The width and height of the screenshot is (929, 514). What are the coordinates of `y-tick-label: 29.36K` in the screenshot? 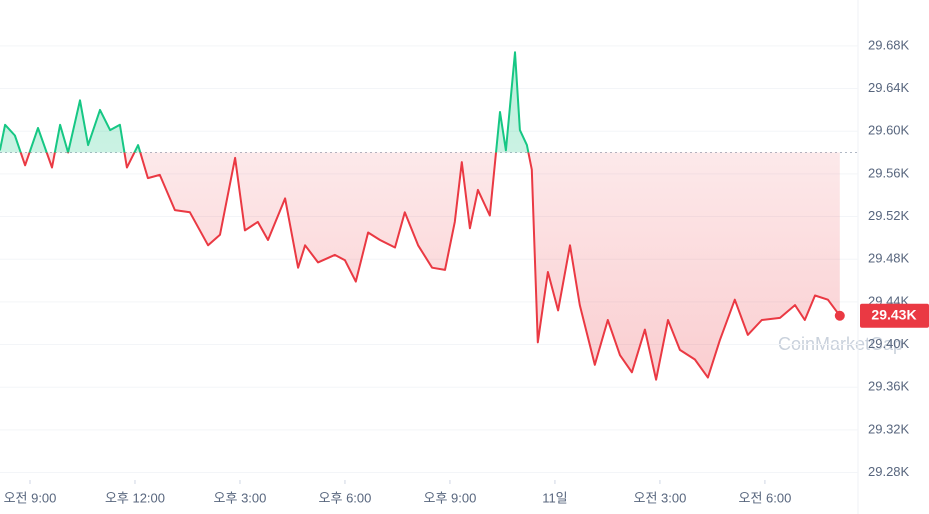 It's located at (889, 386).